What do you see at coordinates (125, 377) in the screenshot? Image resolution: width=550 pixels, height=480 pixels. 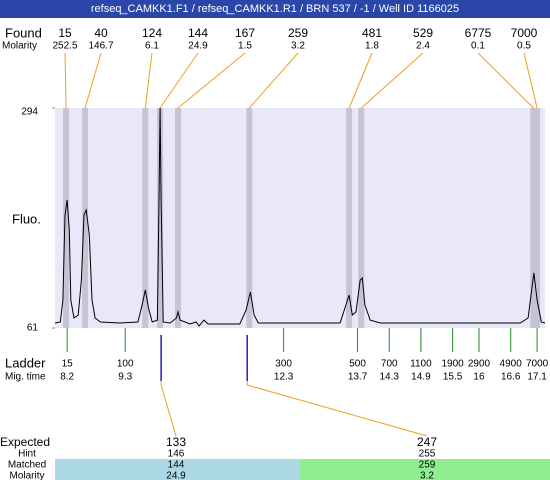 I see `mig-time: 9.3` at bounding box center [125, 377].